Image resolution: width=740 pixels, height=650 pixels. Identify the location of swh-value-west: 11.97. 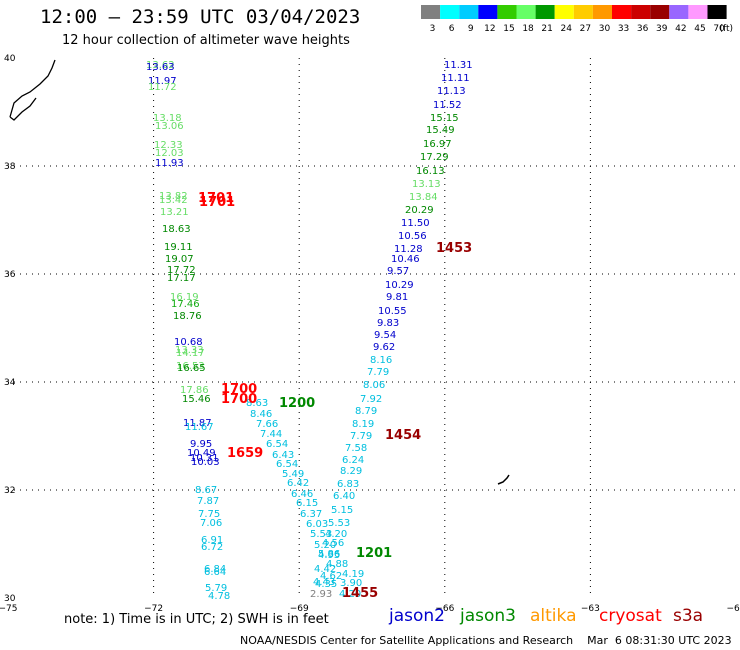
(162, 81).